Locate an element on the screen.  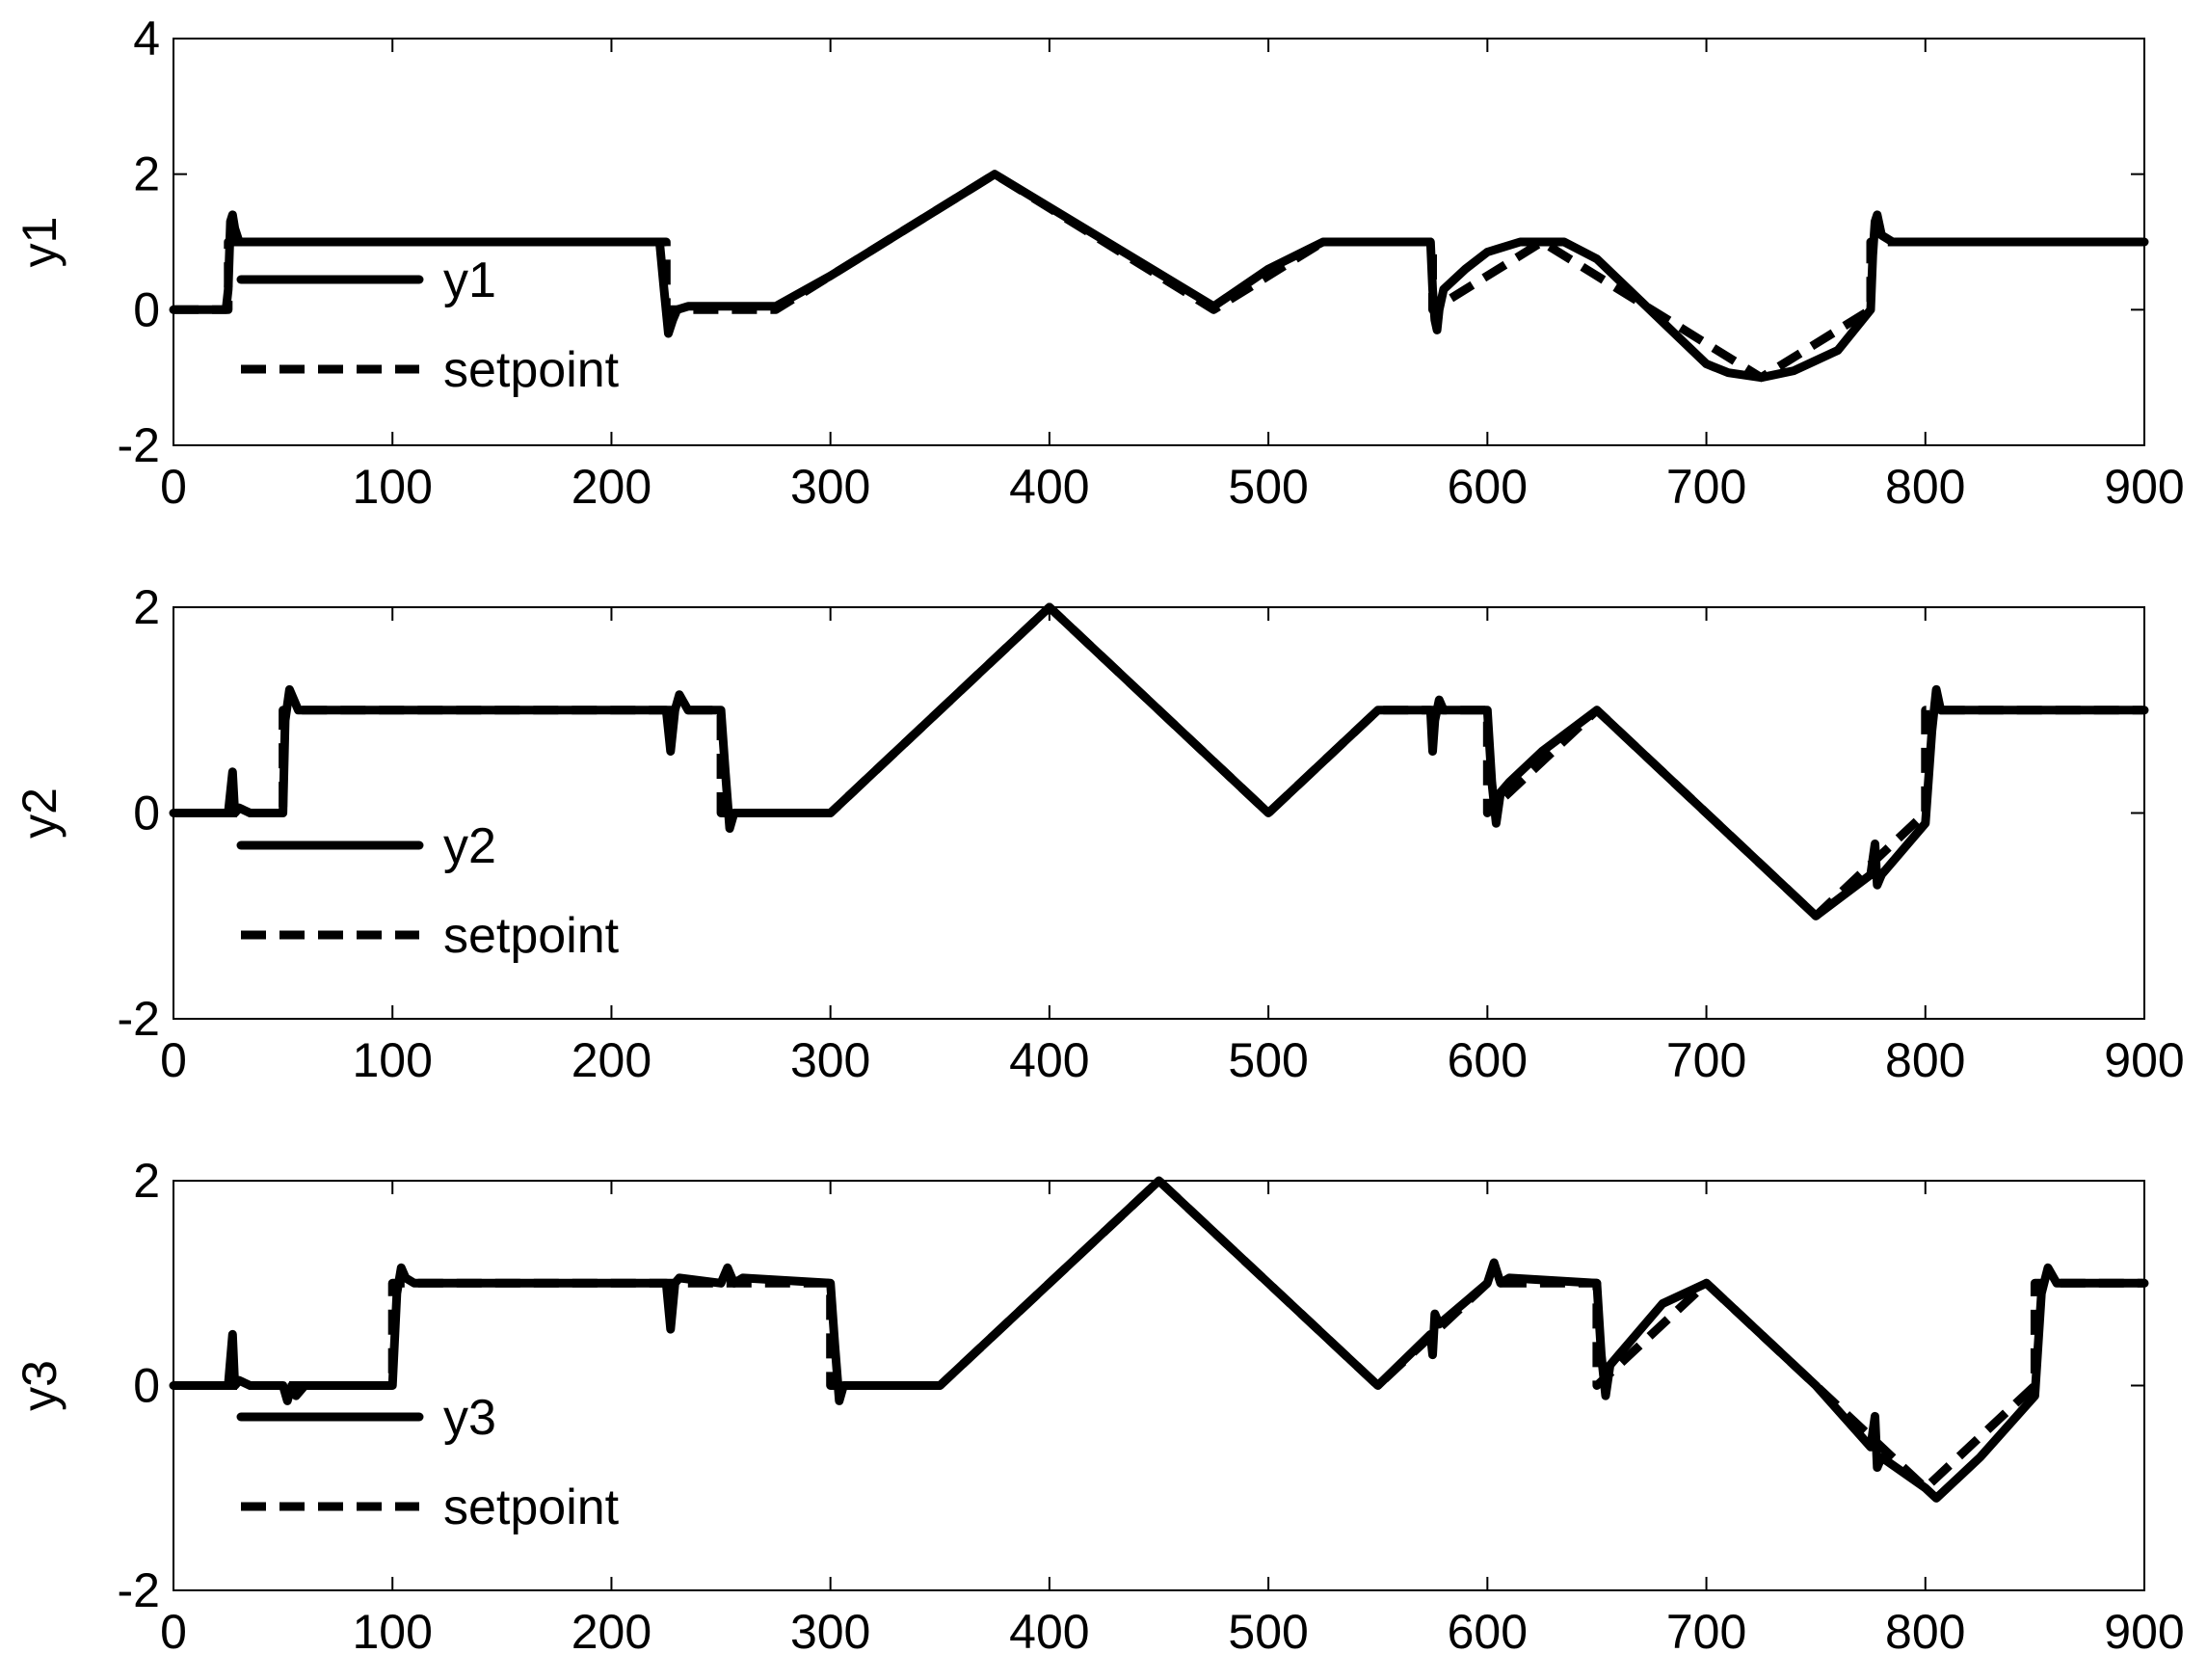
y-axis-label: y2 is located at coordinates (39, 813).